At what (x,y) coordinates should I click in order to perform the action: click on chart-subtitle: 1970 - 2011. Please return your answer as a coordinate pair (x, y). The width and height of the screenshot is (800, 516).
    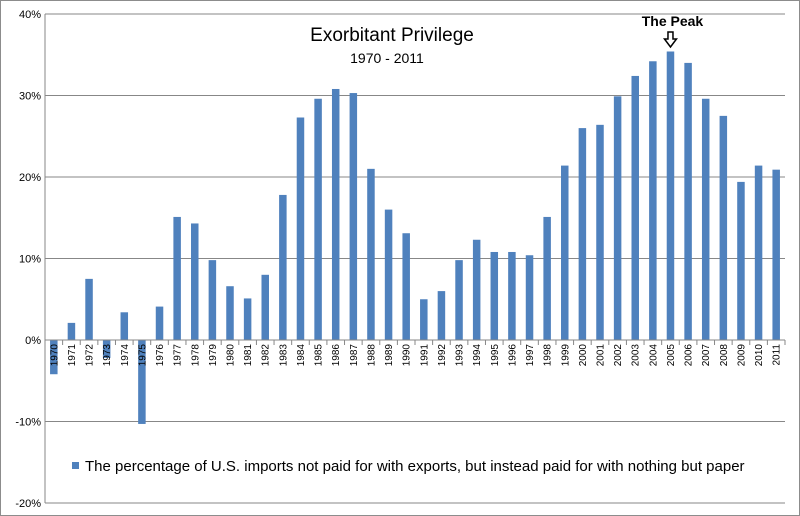
    Looking at the image, I should click on (387, 58).